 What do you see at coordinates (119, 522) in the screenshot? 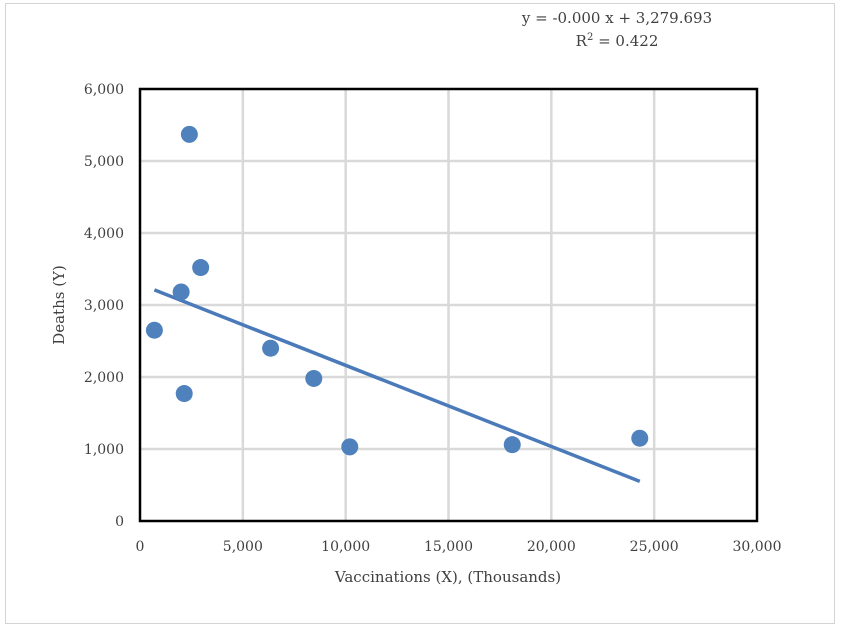
I see `y-tick-label: 0` at bounding box center [119, 522].